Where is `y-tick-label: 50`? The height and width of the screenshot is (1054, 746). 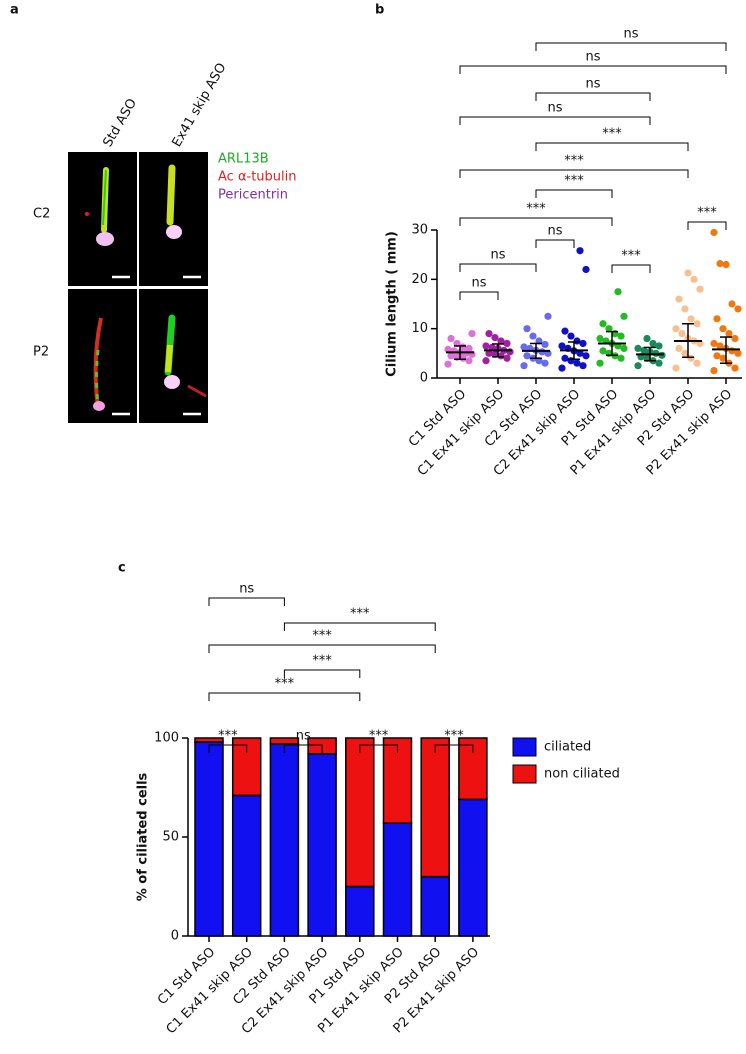
y-tick-label: 50 is located at coordinates (170, 837).